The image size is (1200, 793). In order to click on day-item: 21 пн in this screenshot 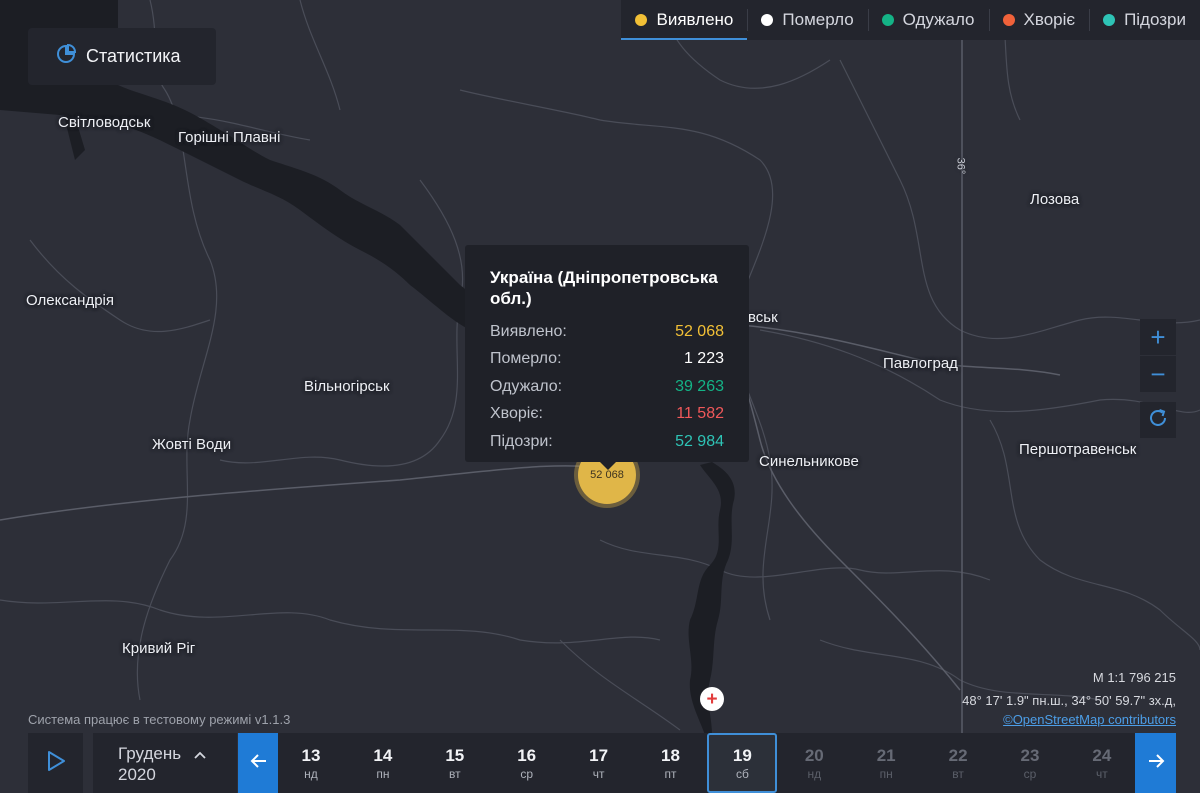, I will do `click(886, 763)`.